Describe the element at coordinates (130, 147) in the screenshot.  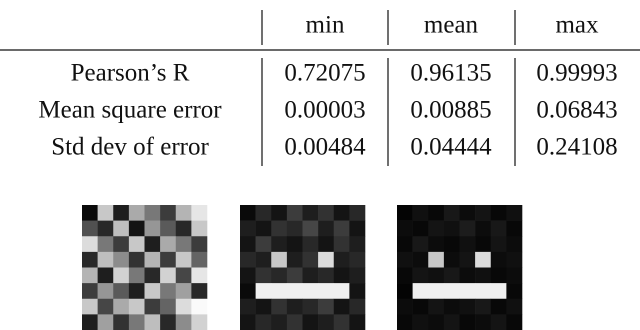
I see `row-label: Std dev of error` at that location.